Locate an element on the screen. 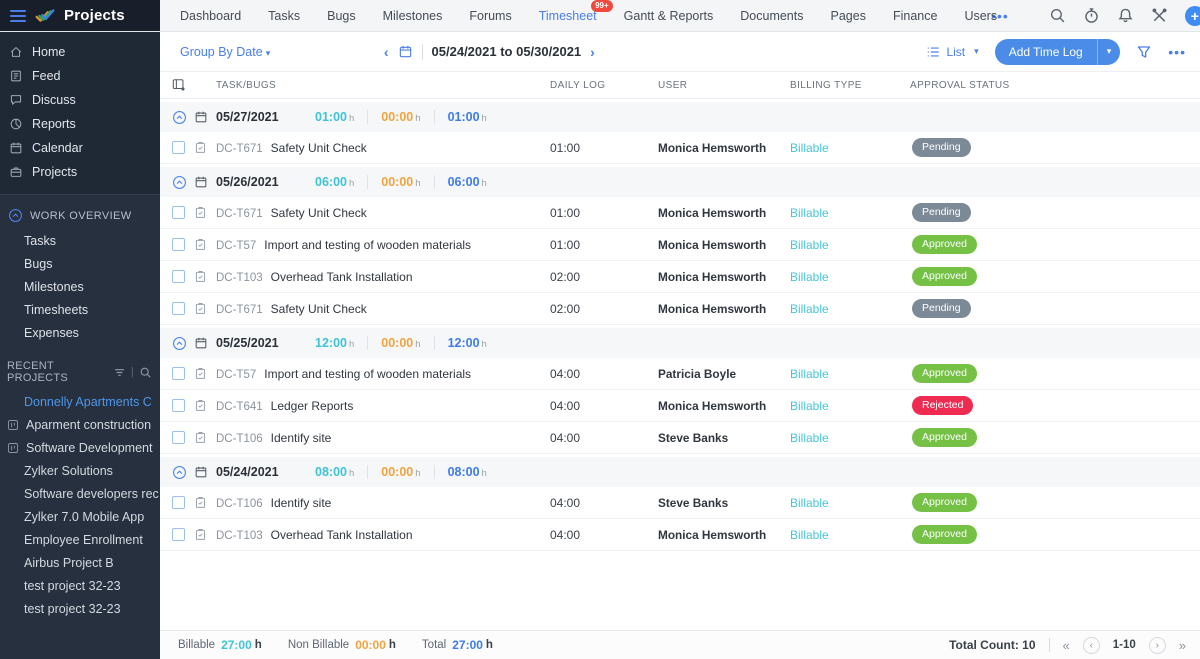 Image resolution: width=1200 pixels, height=659 pixels. sidebar-item-projects: Projects is located at coordinates (80, 172).